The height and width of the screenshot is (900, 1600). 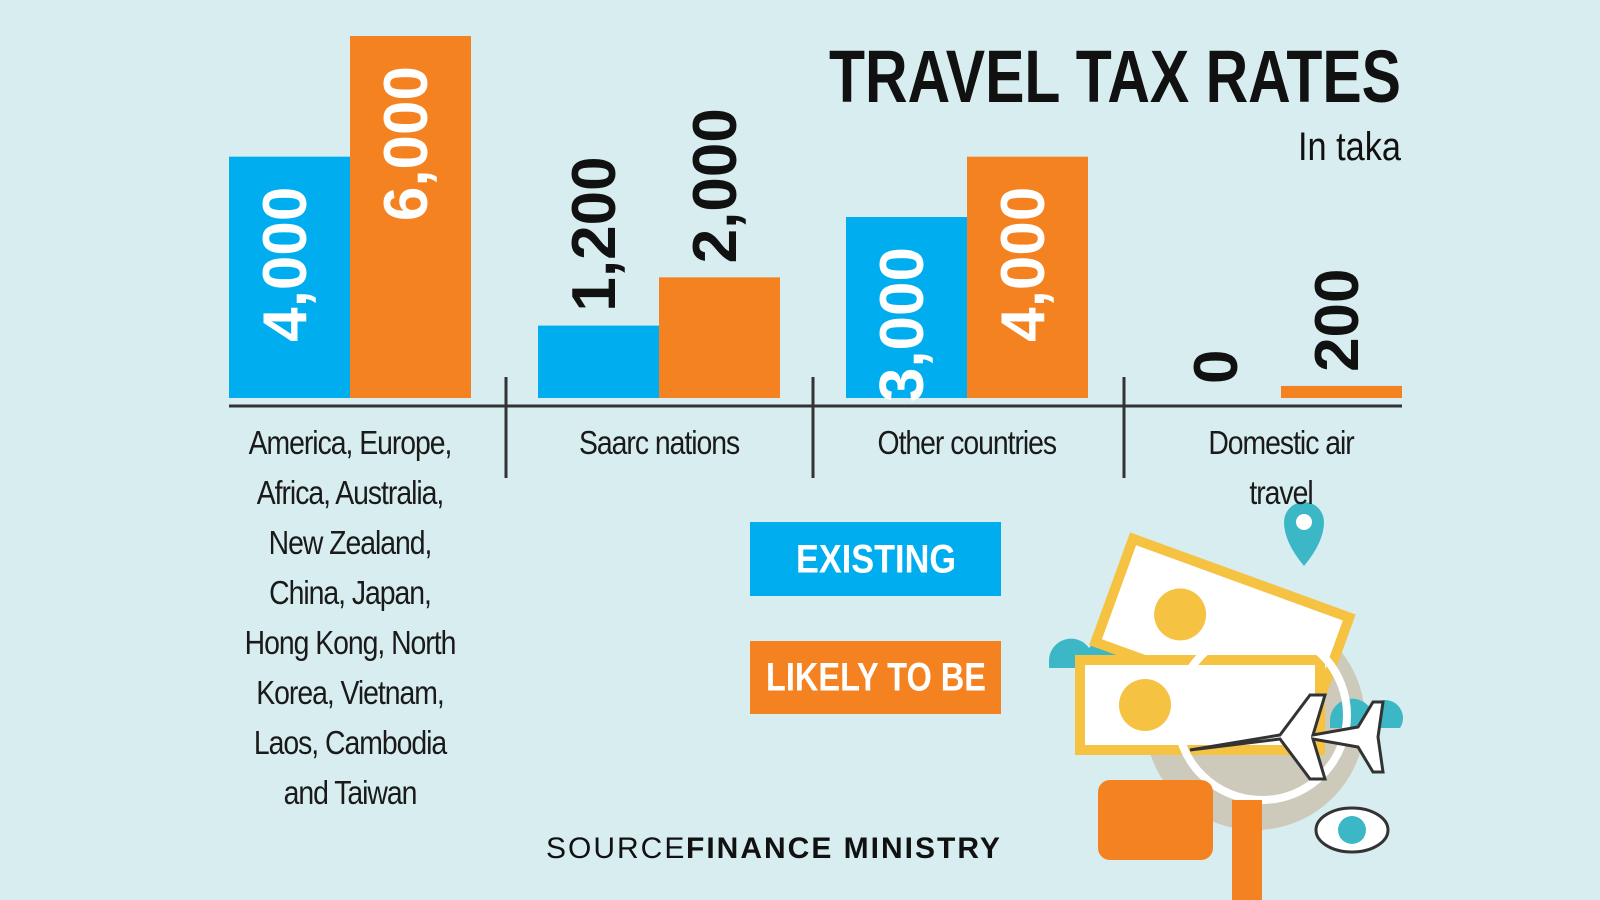 I want to click on category-label: Other countries, so click(x=967, y=443).